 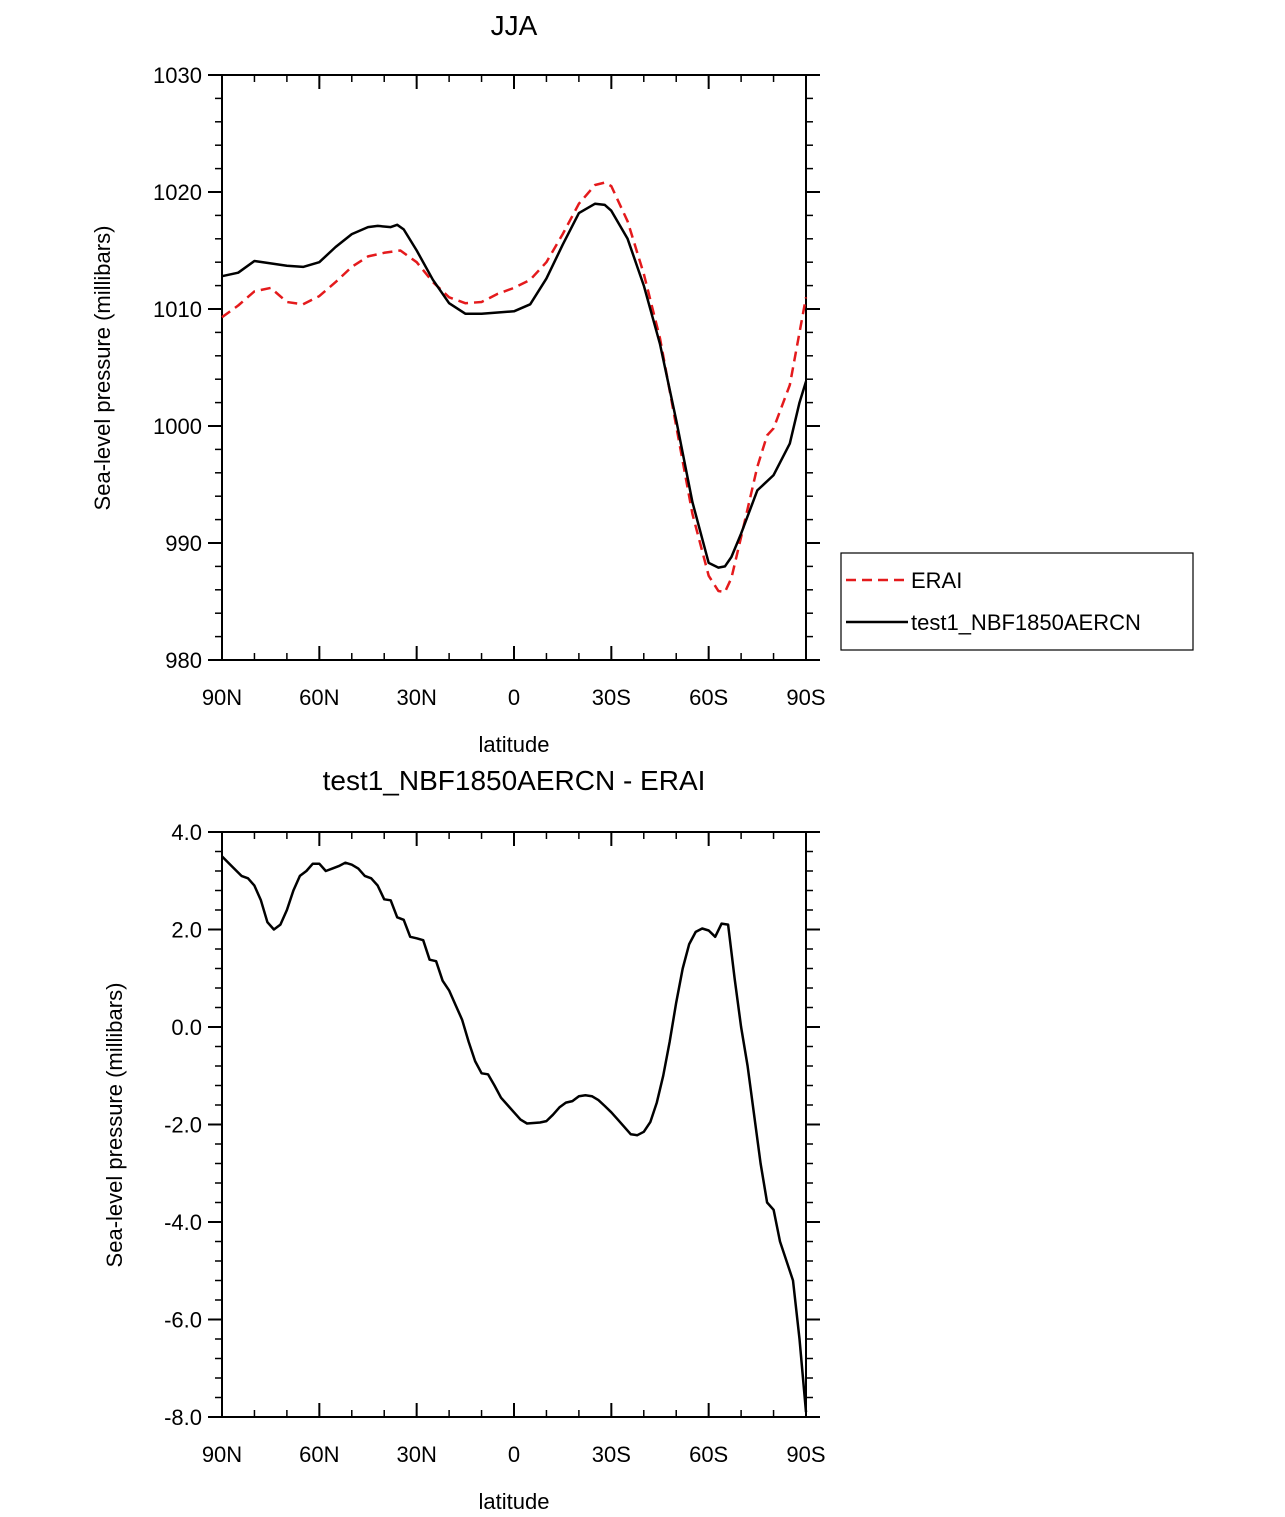 What do you see at coordinates (514, 780) in the screenshot?
I see `chart-title: test1_NBF1850AERCN - ERAI` at bounding box center [514, 780].